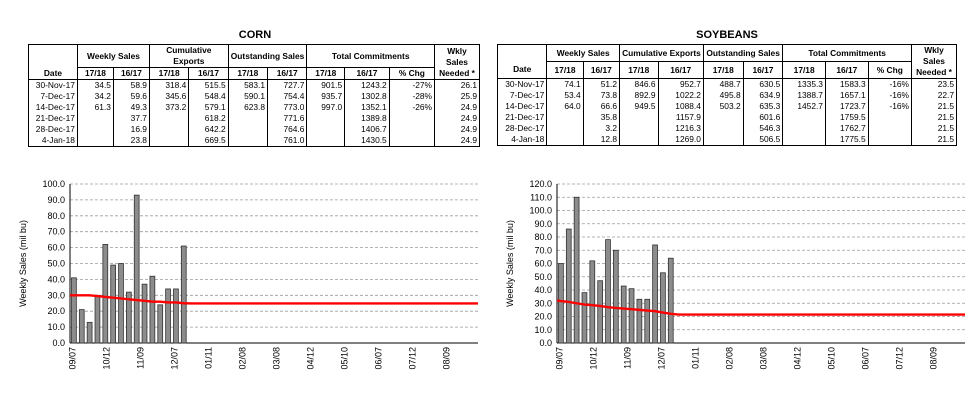 This screenshot has height=403, width=975. I want to click on x-tick-label: 06/07, so click(865, 358).